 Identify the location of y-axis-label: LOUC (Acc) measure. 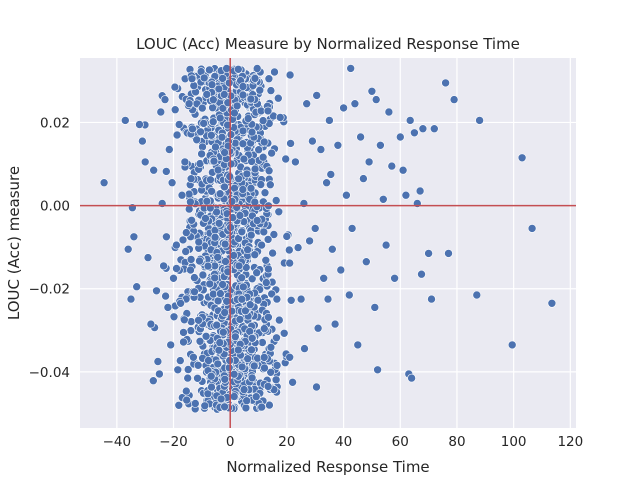
(14, 243).